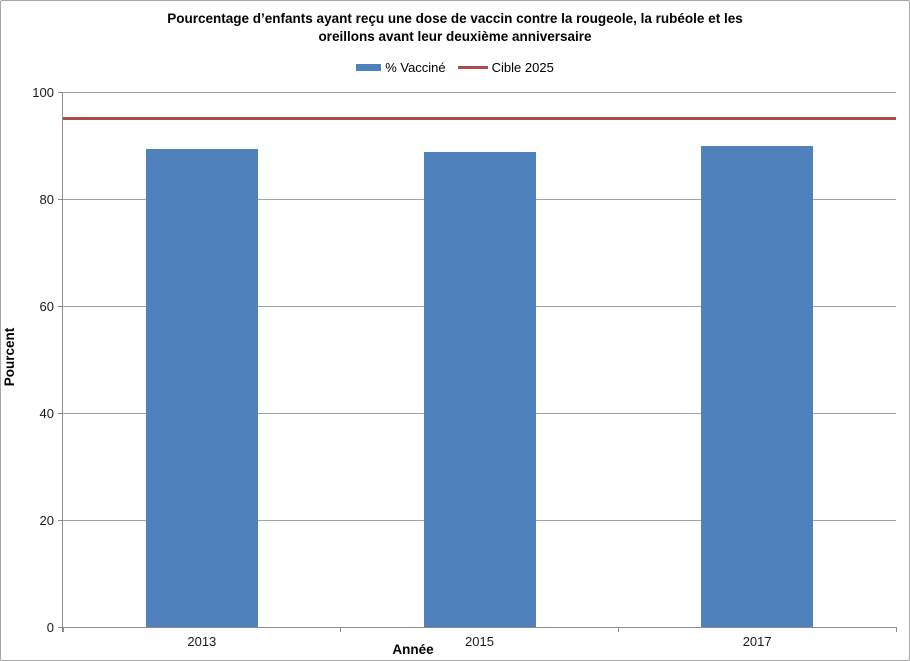 This screenshot has height=661, width=910. What do you see at coordinates (479, 627) in the screenshot?
I see `x-axis-line` at bounding box center [479, 627].